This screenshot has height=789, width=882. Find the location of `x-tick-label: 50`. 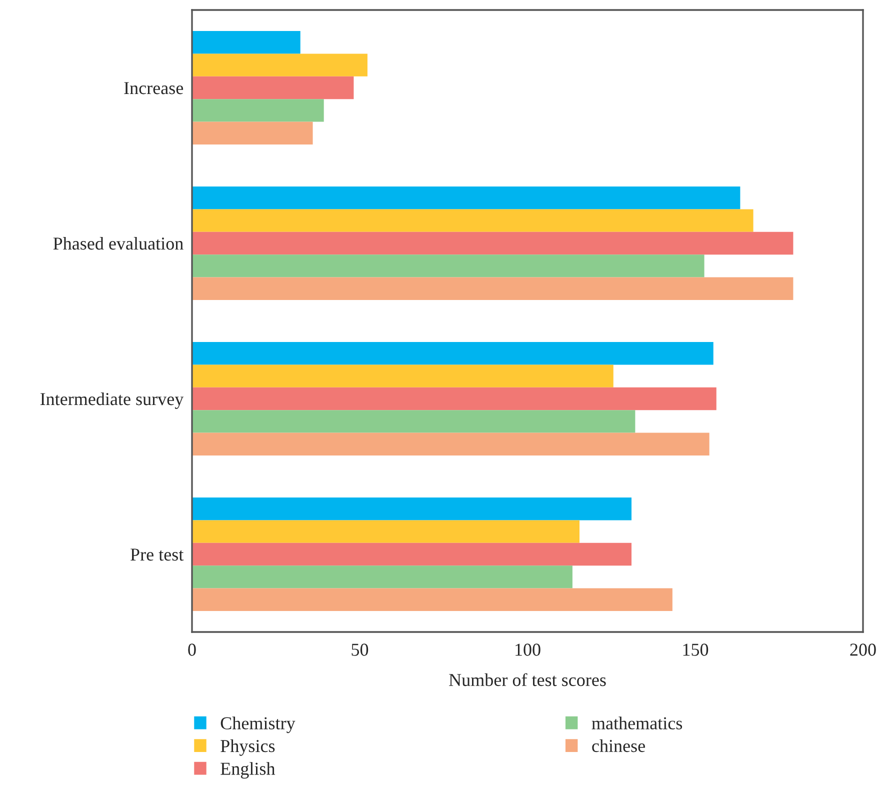

x-tick-label: 50 is located at coordinates (360, 650).